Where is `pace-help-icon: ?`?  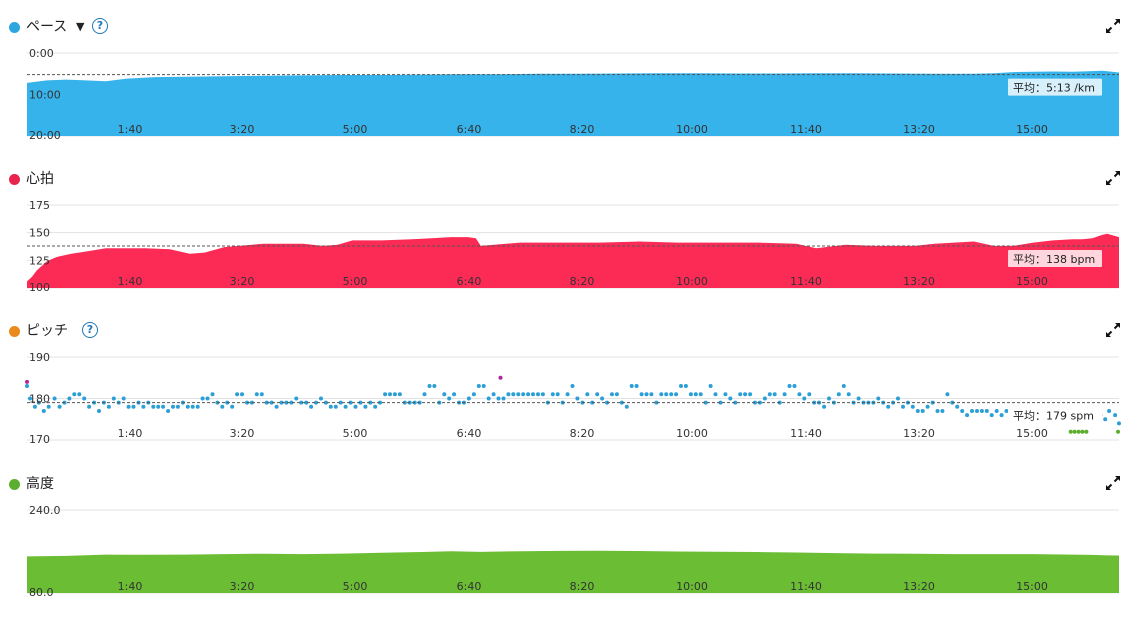 pace-help-icon: ? is located at coordinates (100, 26).